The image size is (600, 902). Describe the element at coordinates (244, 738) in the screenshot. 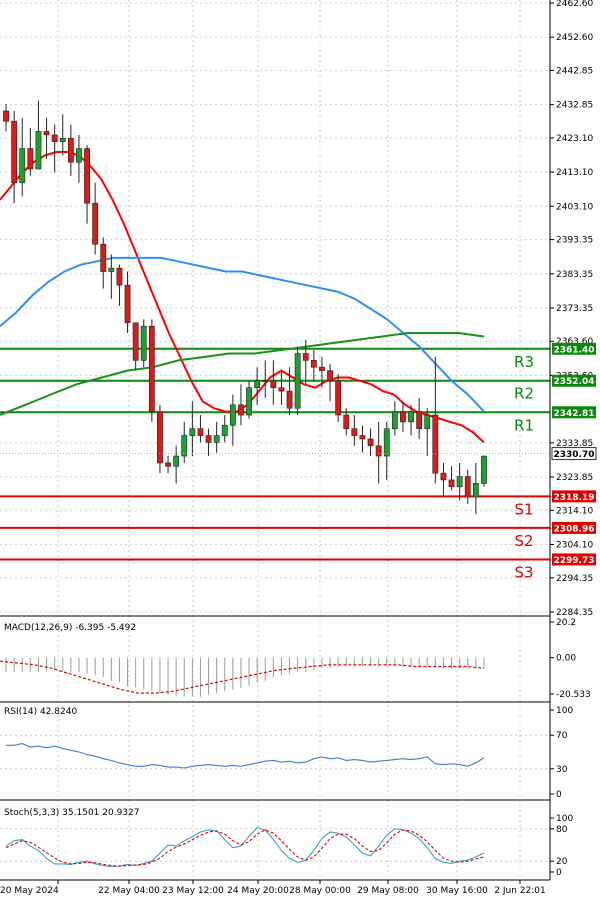

I see `rsi-panel: RSI(14) 42.8240` at that location.